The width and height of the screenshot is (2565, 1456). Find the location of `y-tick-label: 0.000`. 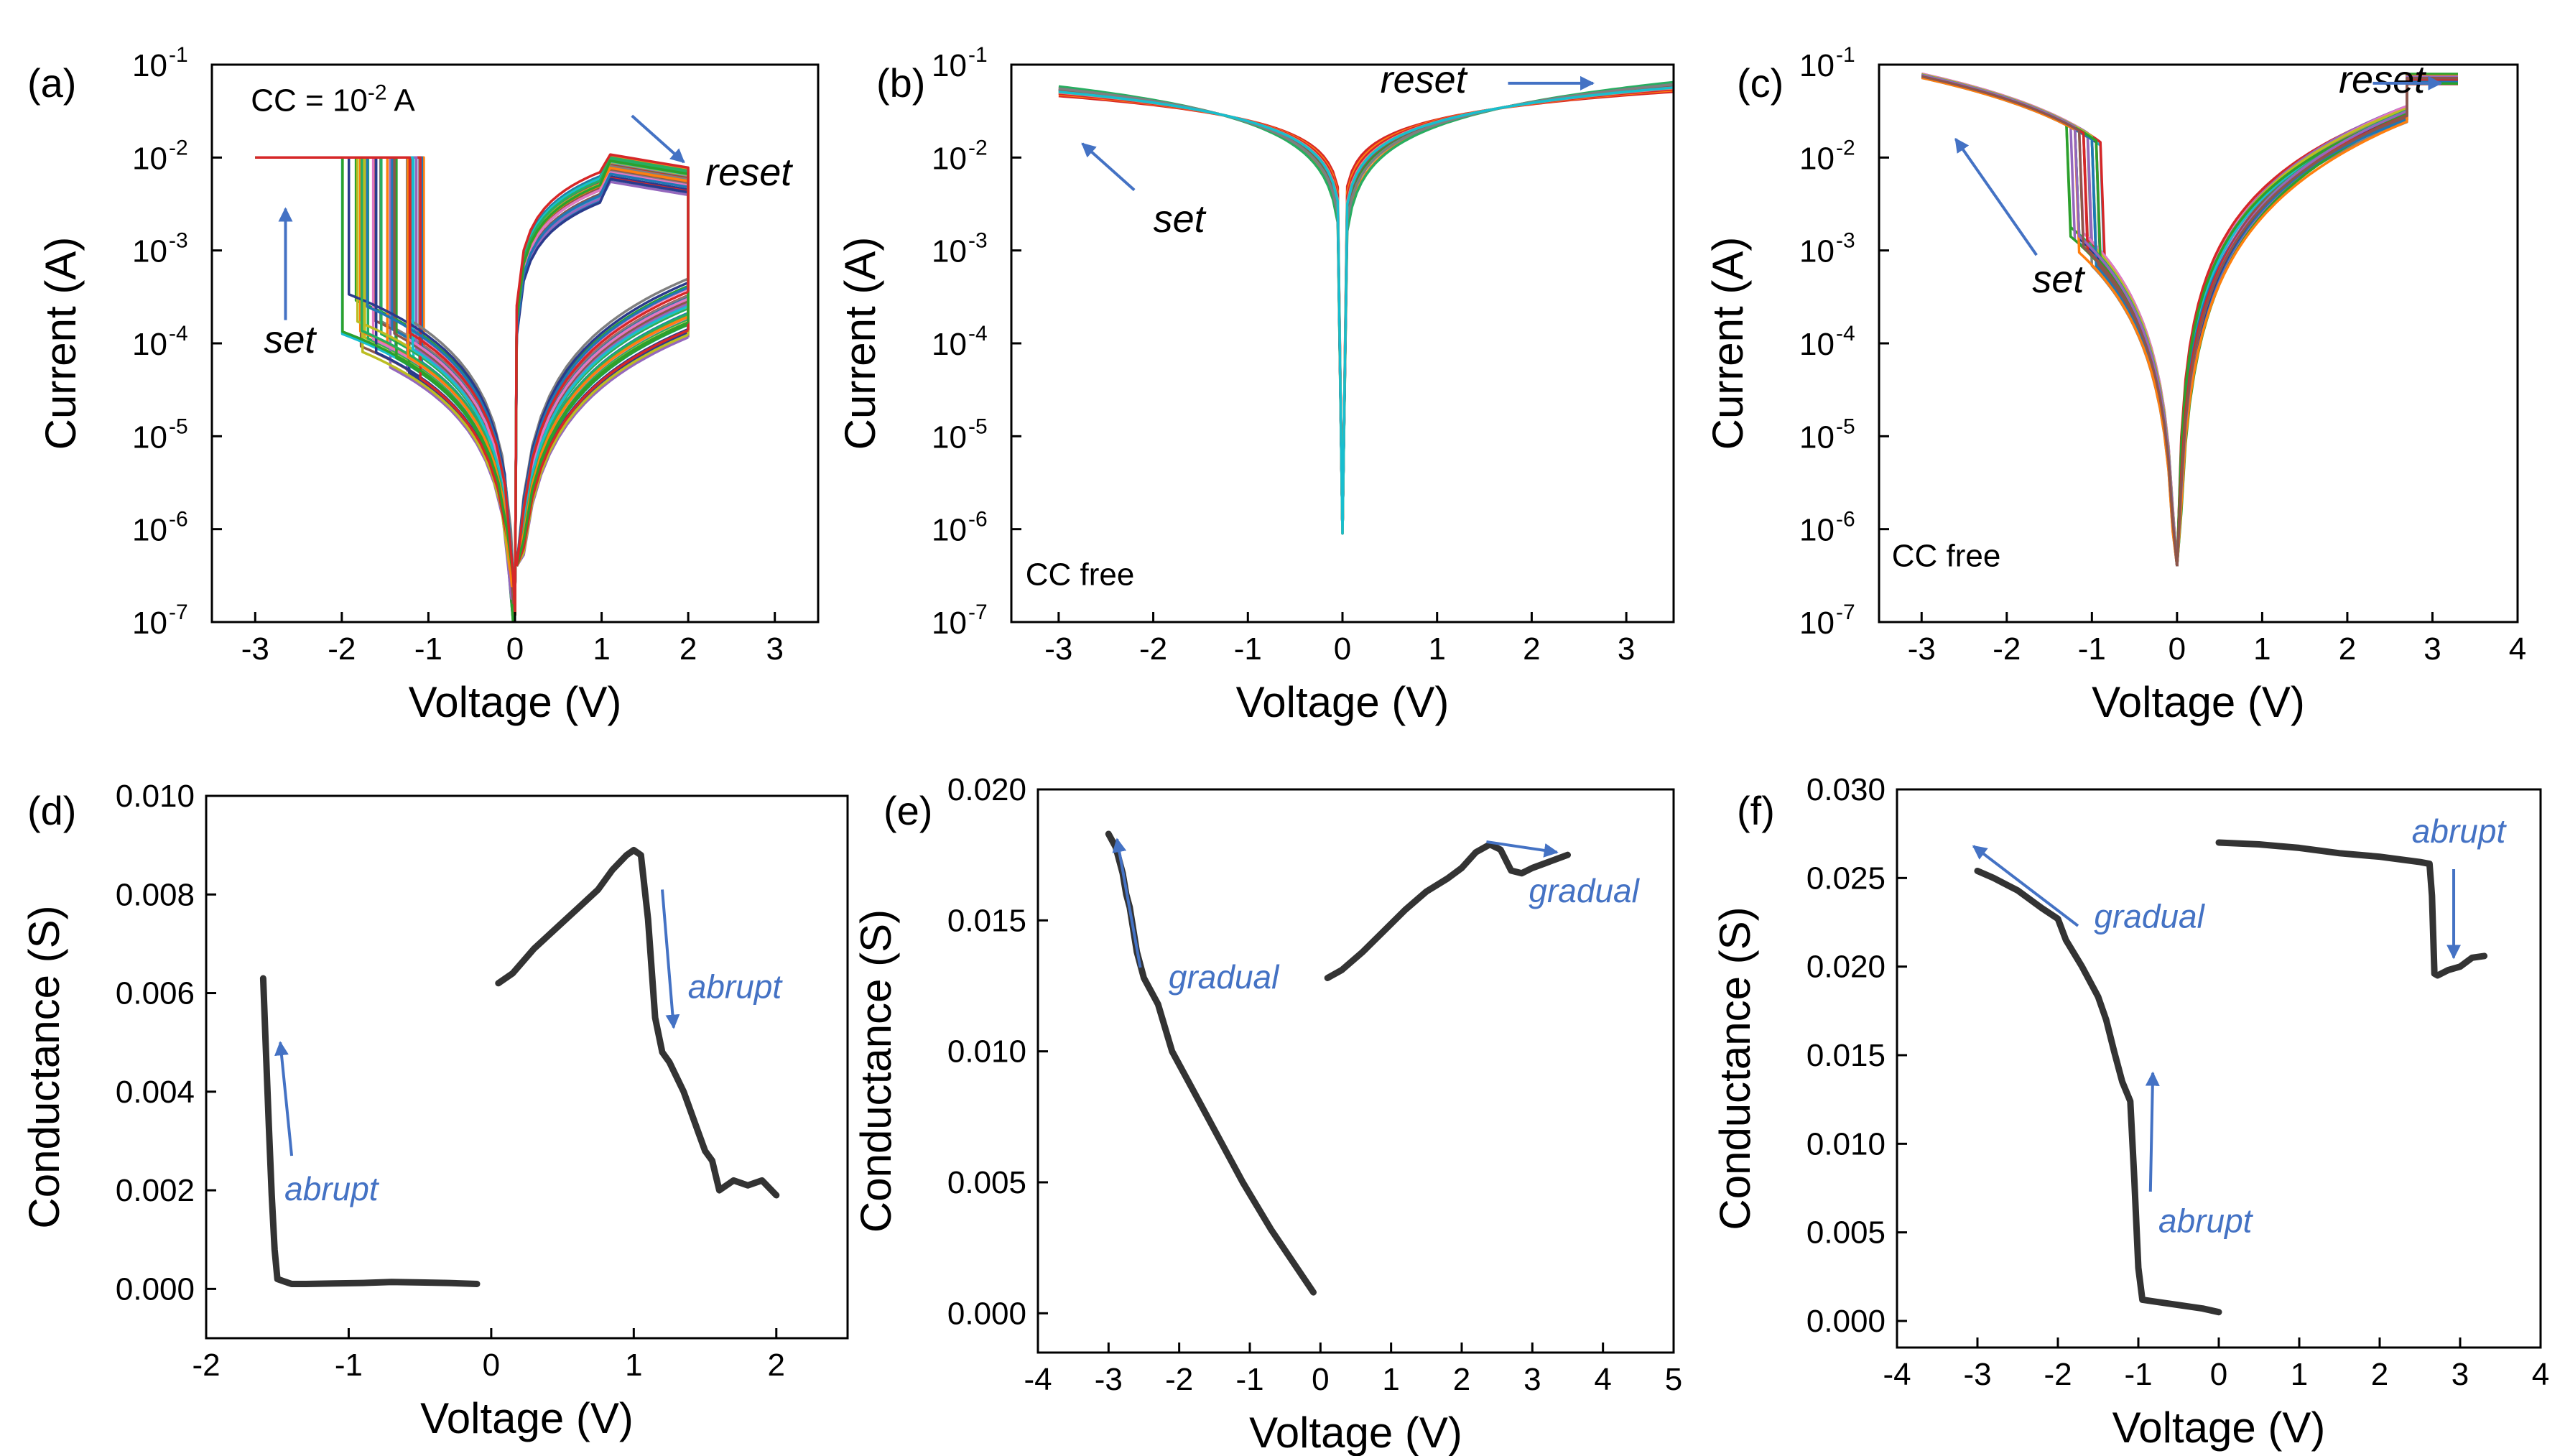

y-tick-label: 0.000 is located at coordinates (986, 1313).